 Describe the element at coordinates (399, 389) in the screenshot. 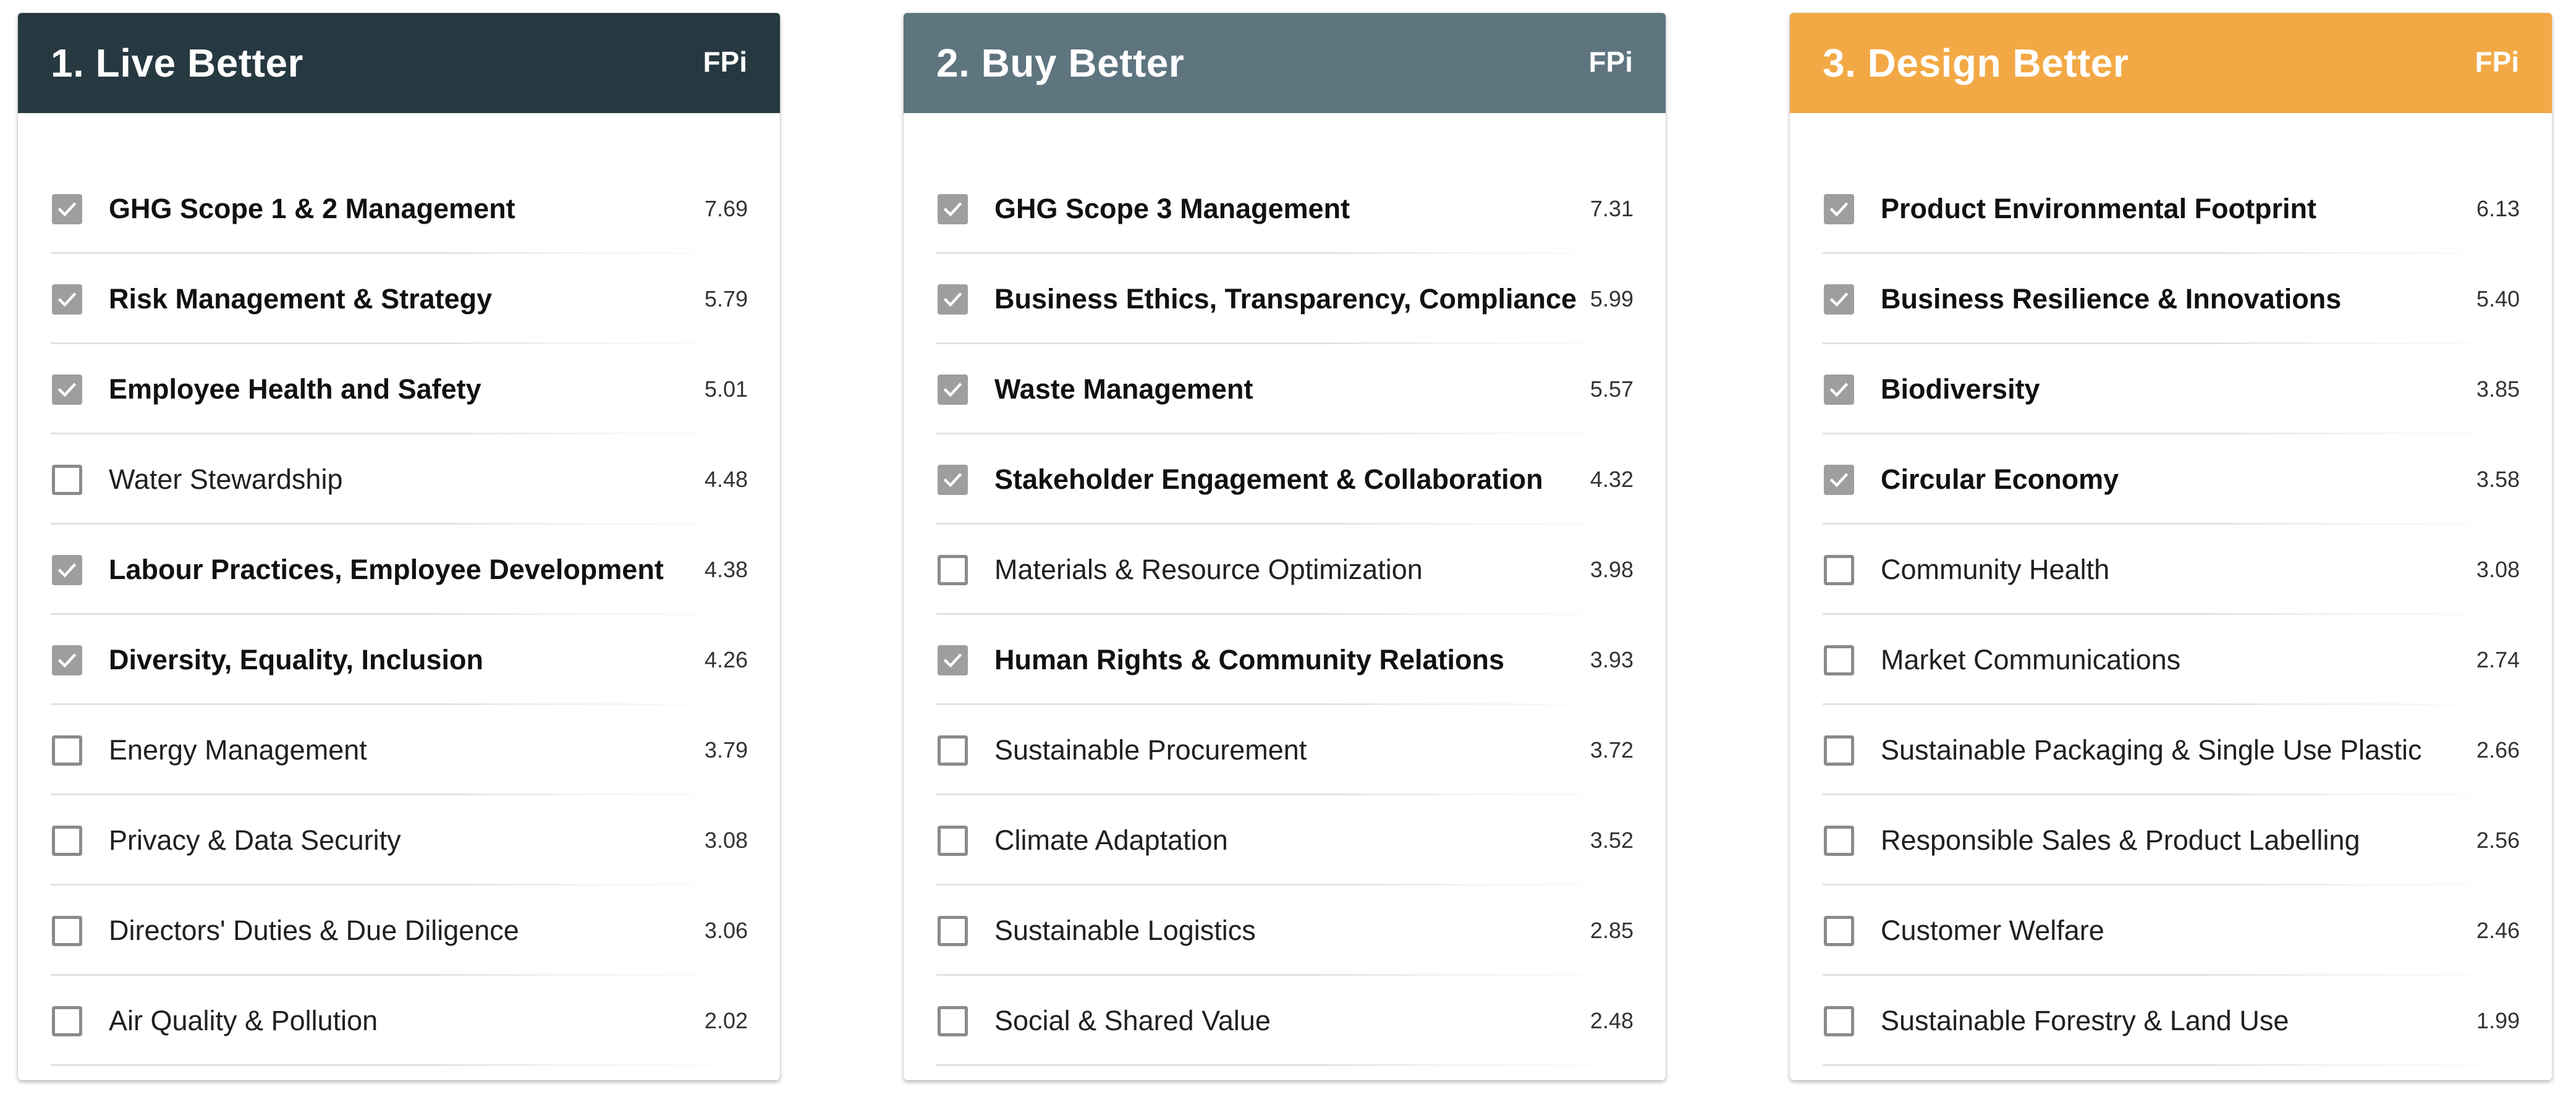

I see `topic-row: Employee Health and Safety 5.01` at that location.